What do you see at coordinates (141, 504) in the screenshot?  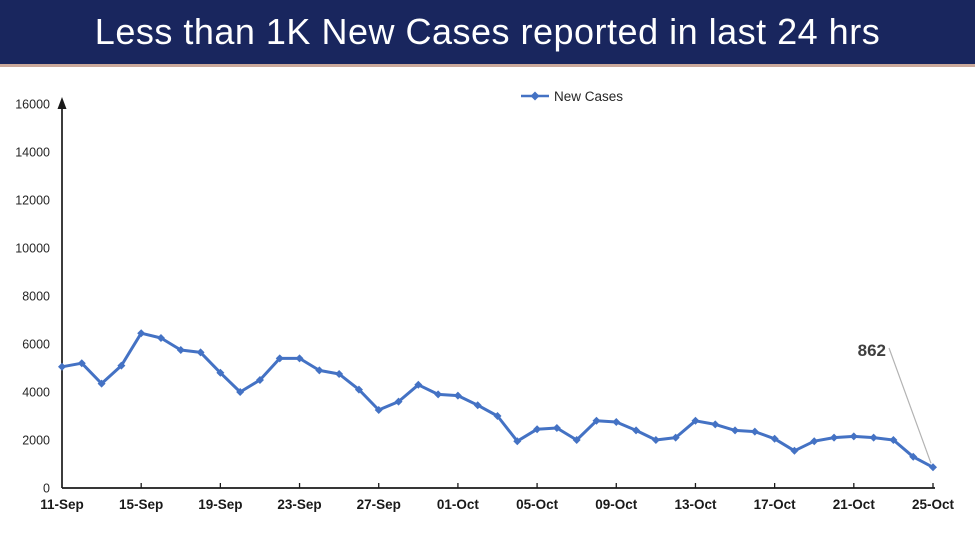 I see `x-tick-label: 15-Sep` at bounding box center [141, 504].